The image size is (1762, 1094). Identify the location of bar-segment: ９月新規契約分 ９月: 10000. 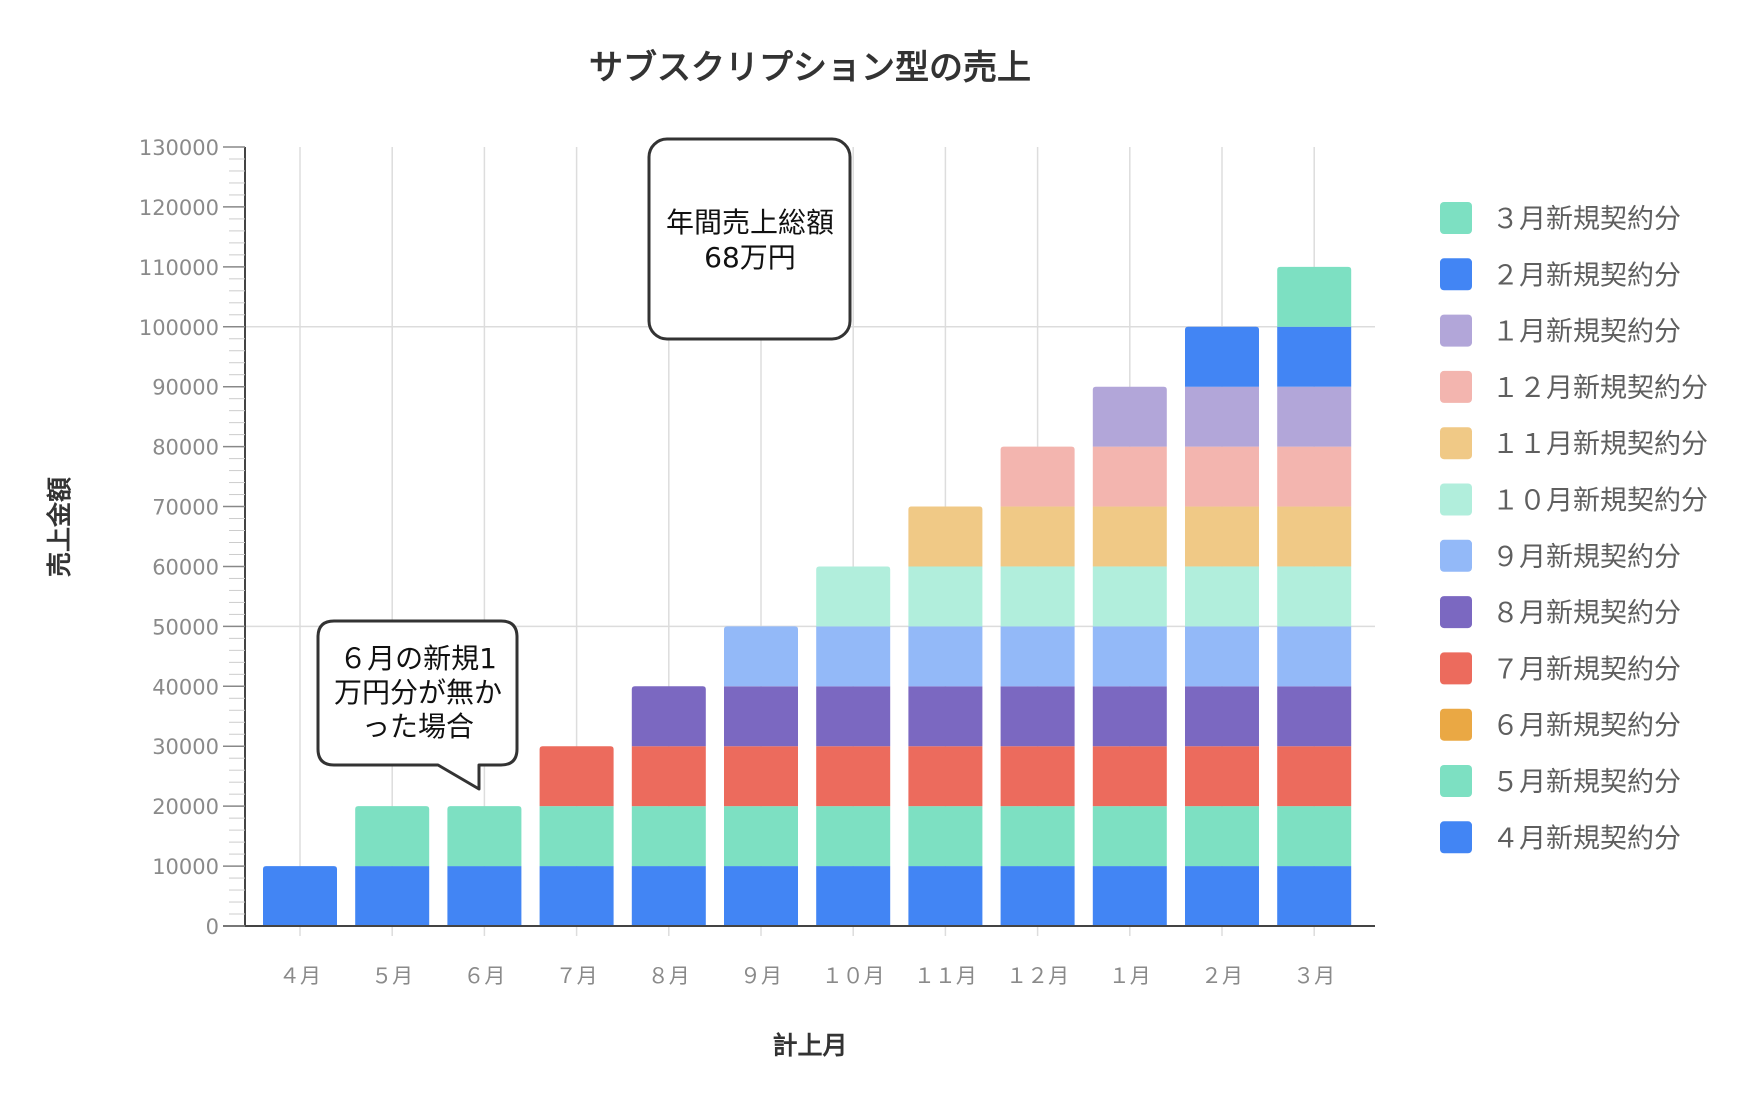
(761, 656).